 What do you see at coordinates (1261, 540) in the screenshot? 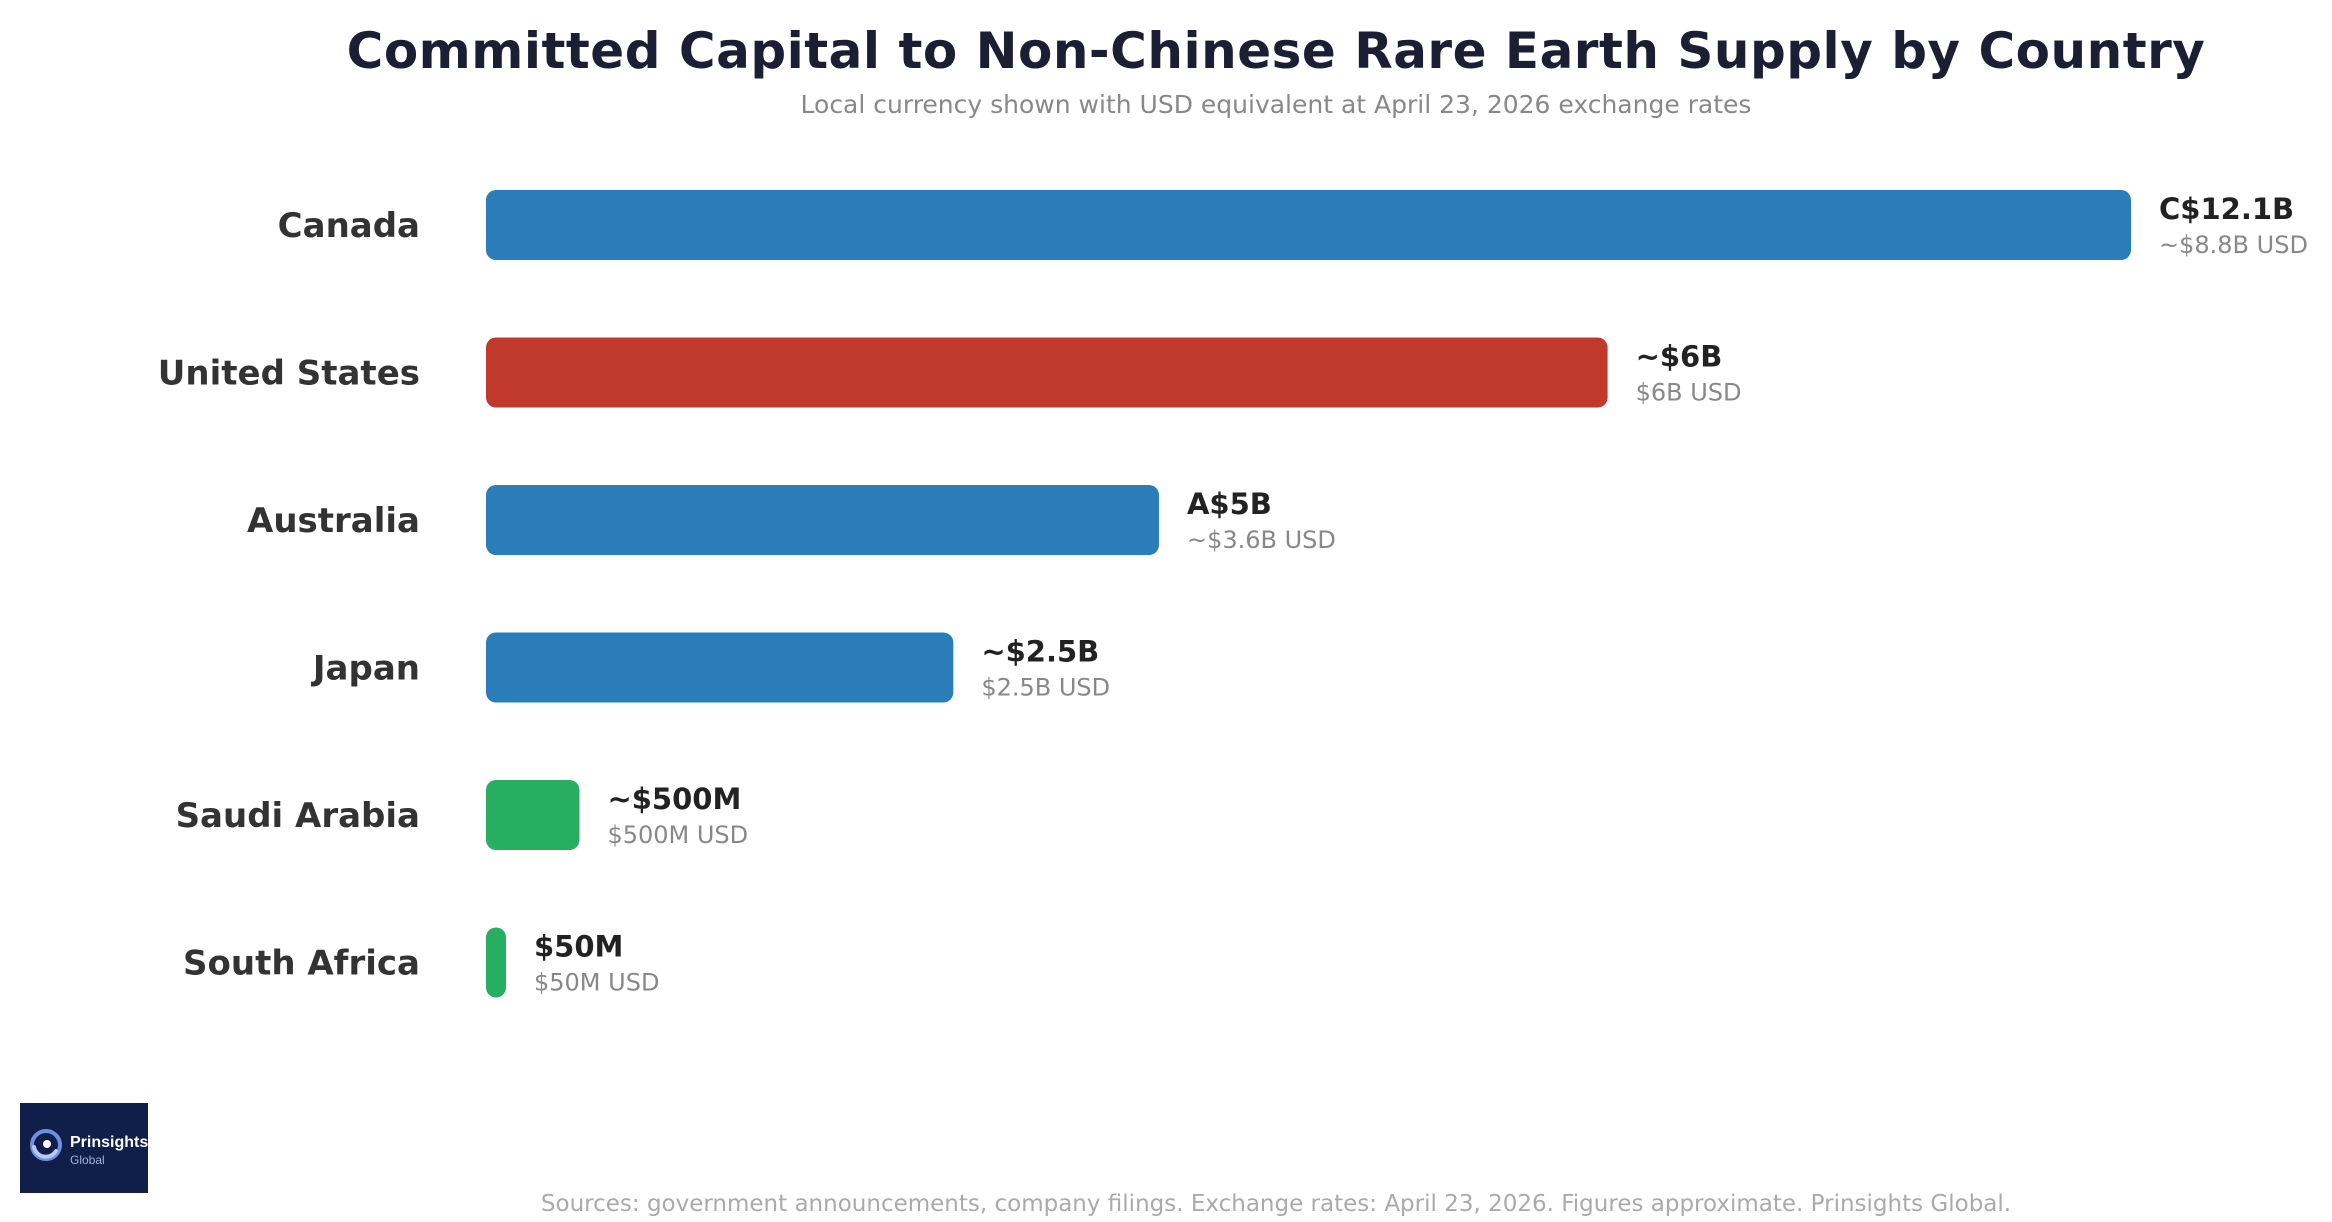
I see `usd-label-australia: ~$3.6B USD` at bounding box center [1261, 540].